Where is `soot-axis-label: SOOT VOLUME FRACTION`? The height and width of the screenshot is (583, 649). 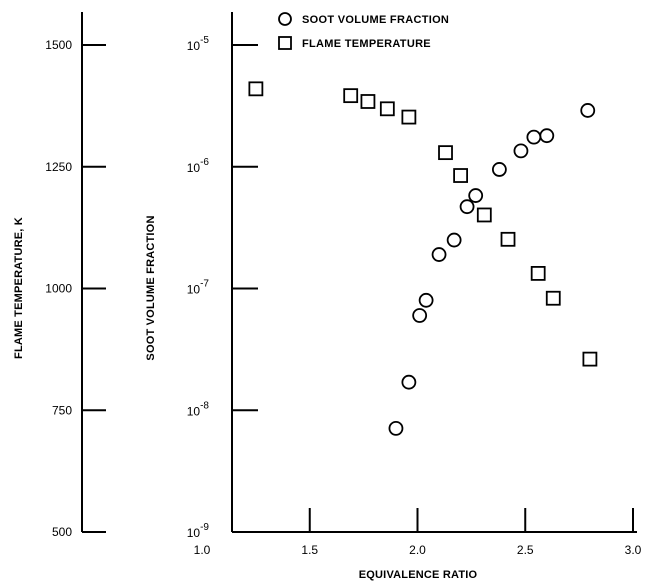
soot-axis-label: SOOT VOLUME FRACTION is located at coordinates (151, 287).